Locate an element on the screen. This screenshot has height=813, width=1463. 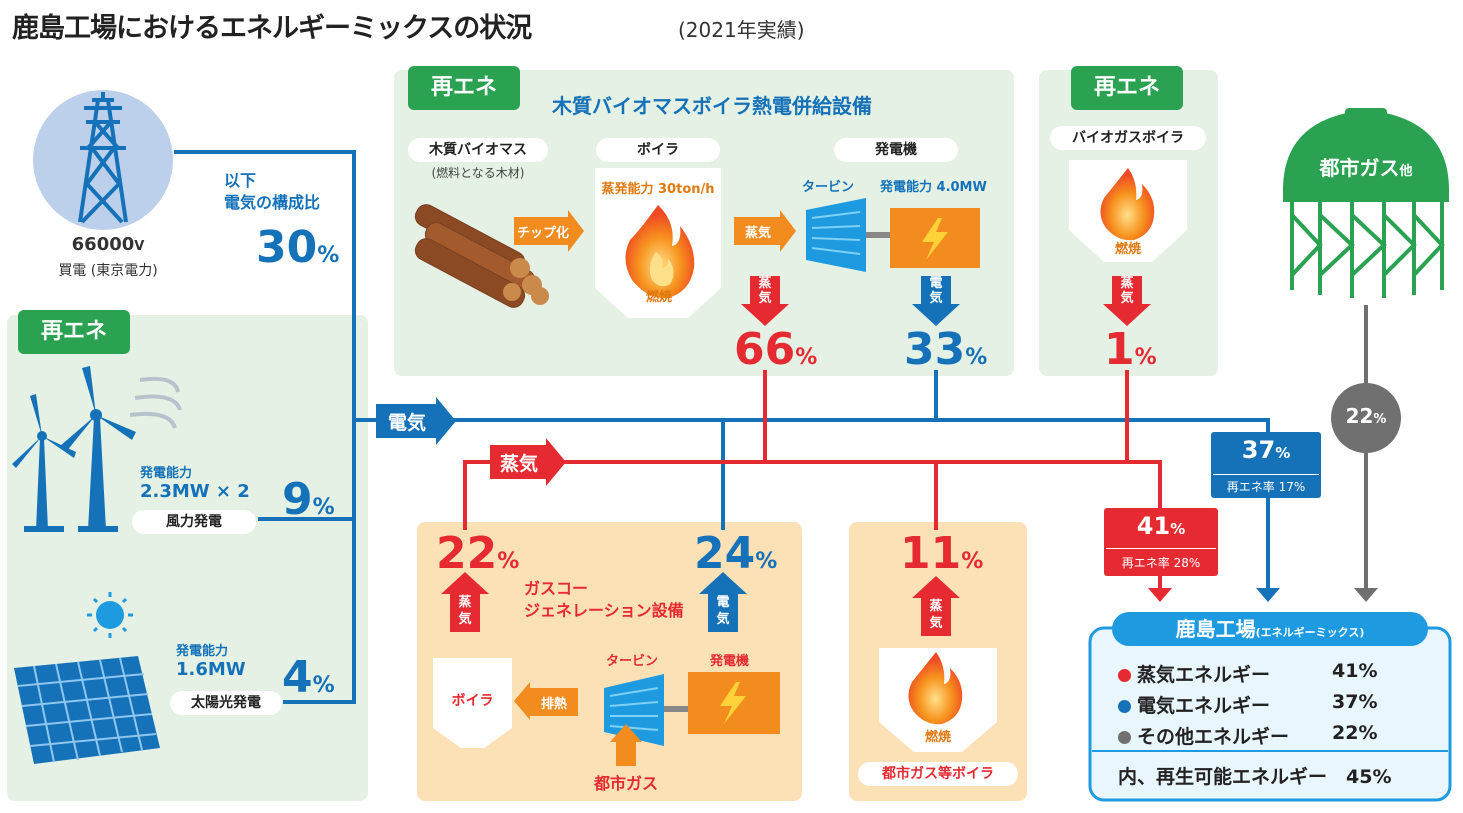
summary-row-steam-value: 41% is located at coordinates (1355, 671).